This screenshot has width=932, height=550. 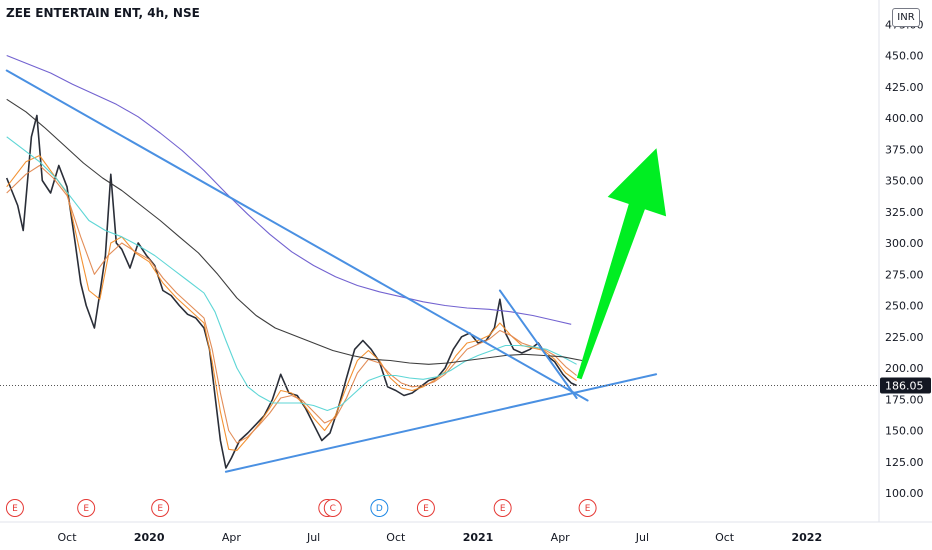 What do you see at coordinates (478, 537) in the screenshot?
I see `x-tick-label: 2021` at bounding box center [478, 537].